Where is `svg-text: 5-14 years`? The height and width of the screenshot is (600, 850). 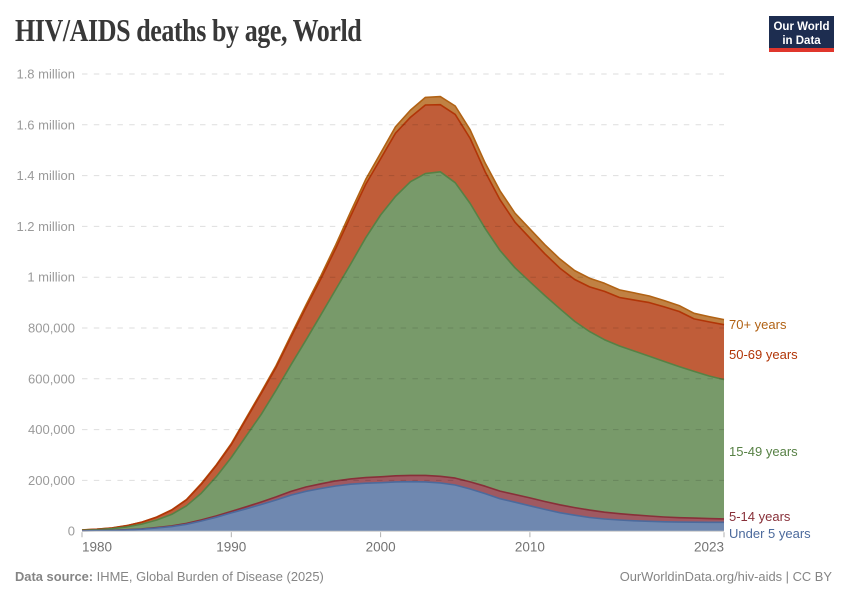
svg-text: 5-14 years is located at coordinates (760, 516).